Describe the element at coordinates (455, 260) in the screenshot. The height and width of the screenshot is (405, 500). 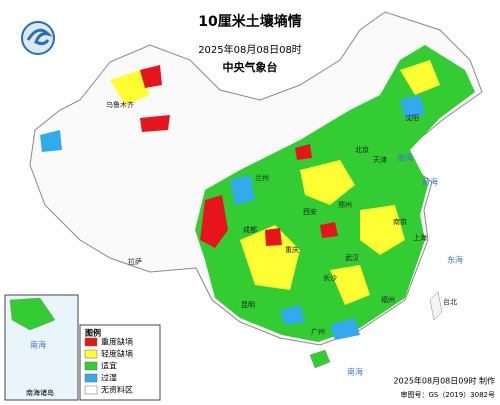
I see `place-label: 东海` at that location.